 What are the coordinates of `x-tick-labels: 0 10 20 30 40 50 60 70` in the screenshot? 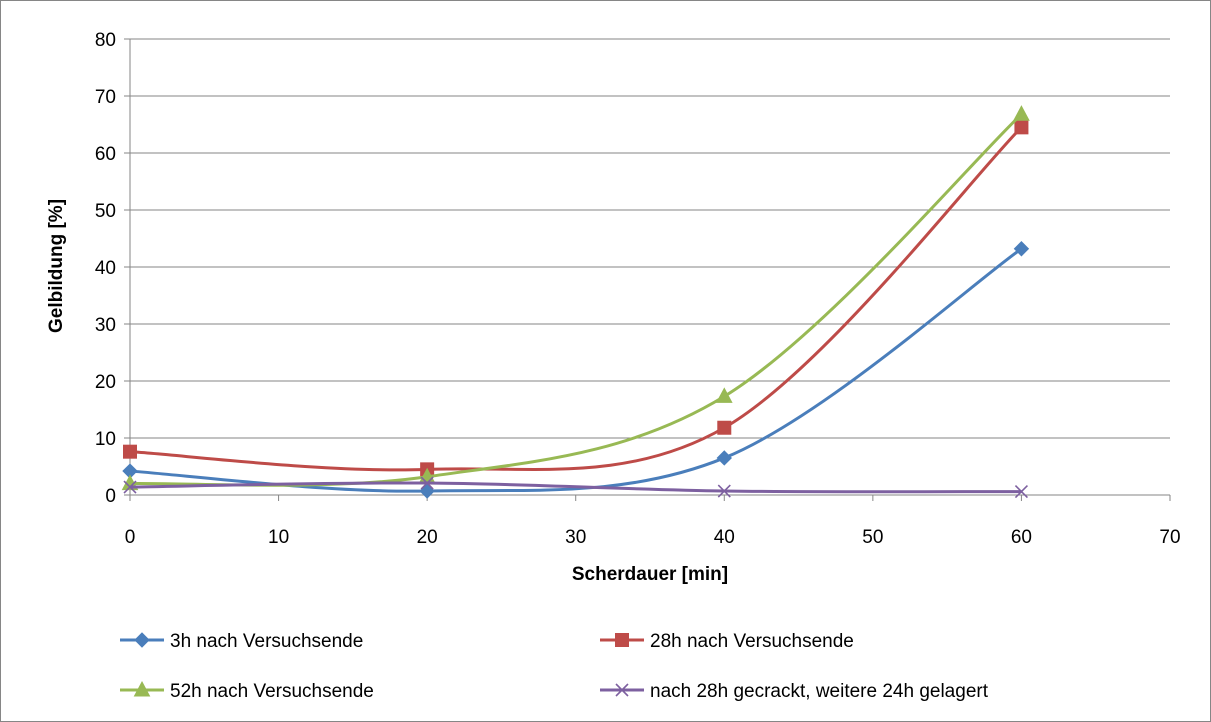 It's located at (653, 537).